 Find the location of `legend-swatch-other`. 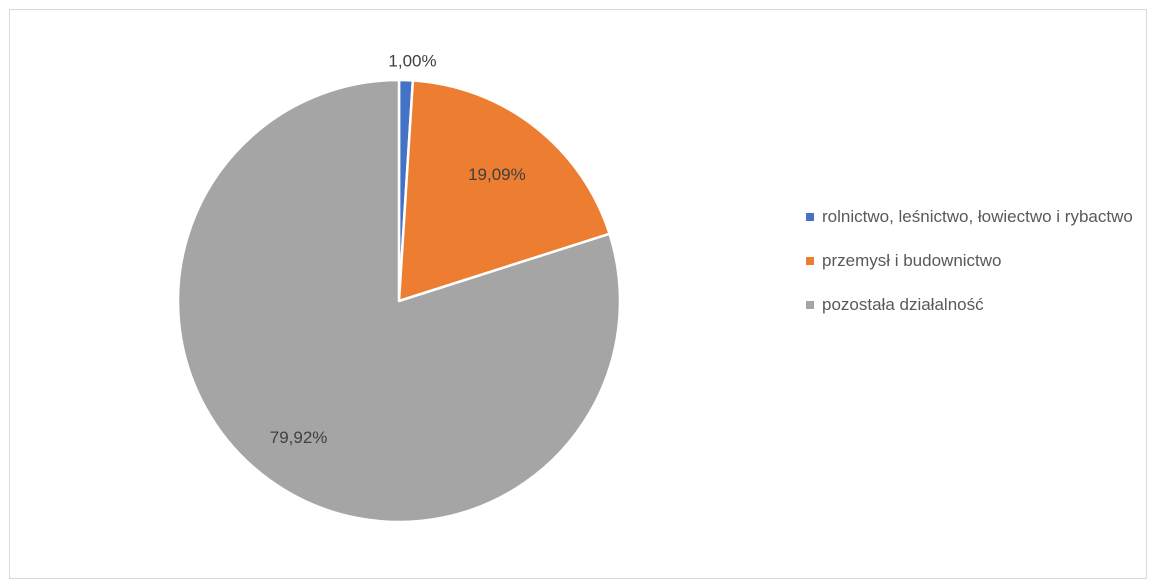

legend-swatch-other is located at coordinates (810, 305).